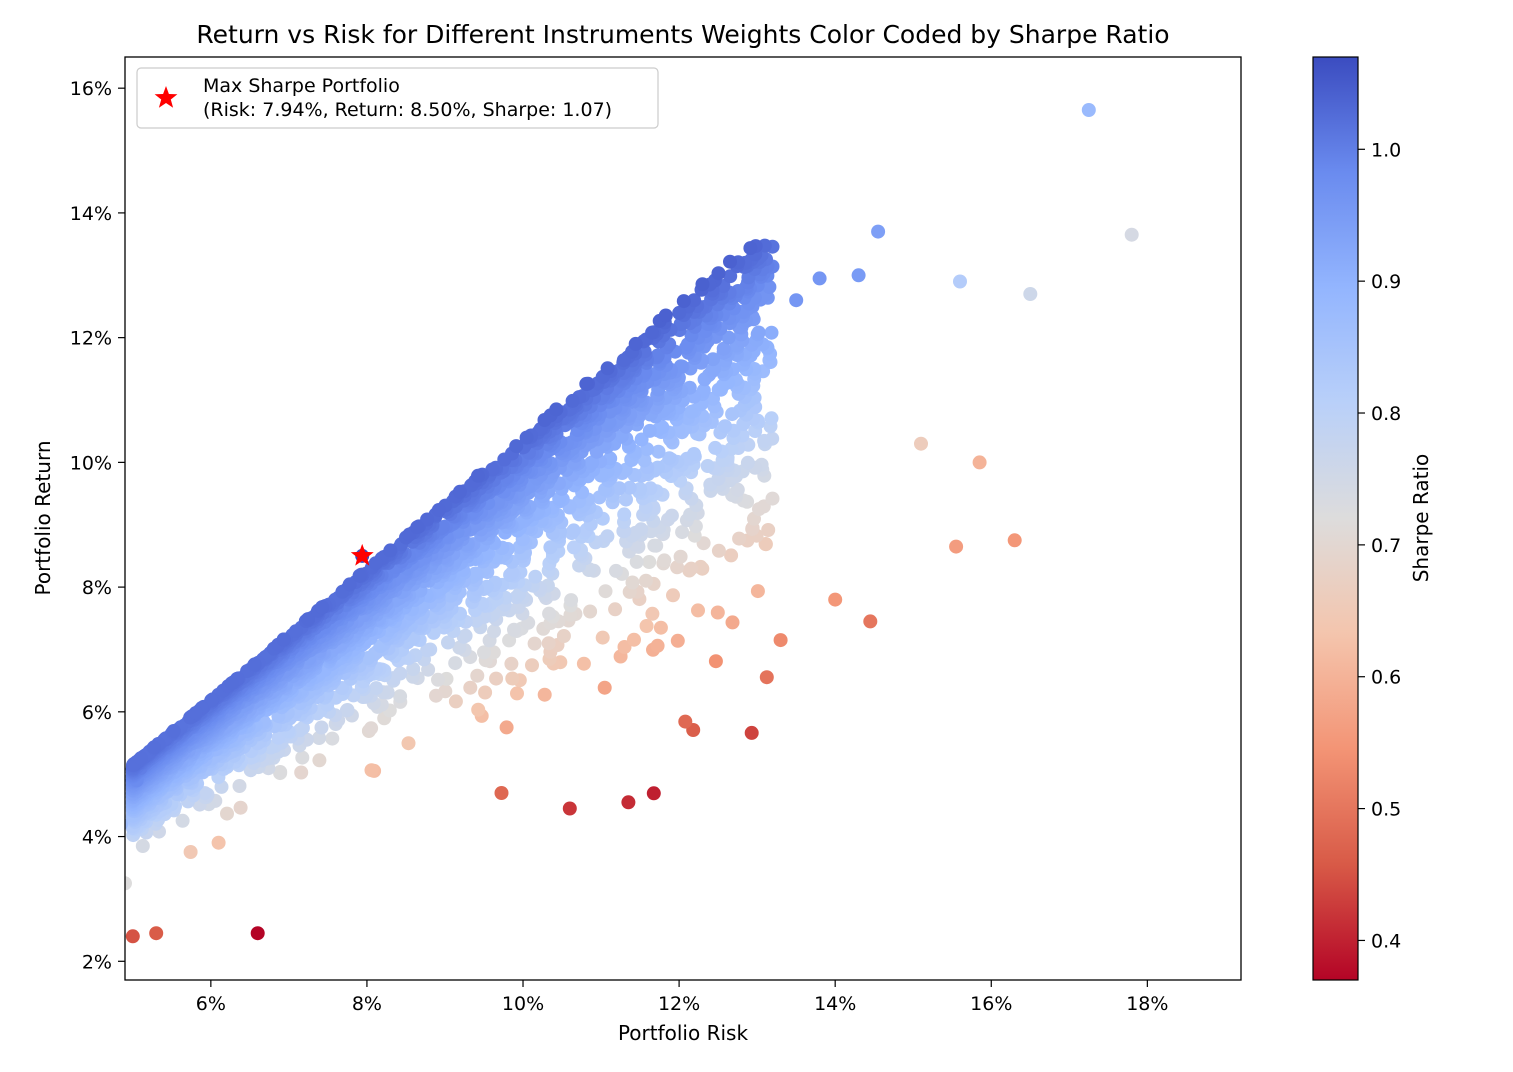  Describe the element at coordinates (97, 962) in the screenshot. I see `y-tick-label: 2%` at that location.